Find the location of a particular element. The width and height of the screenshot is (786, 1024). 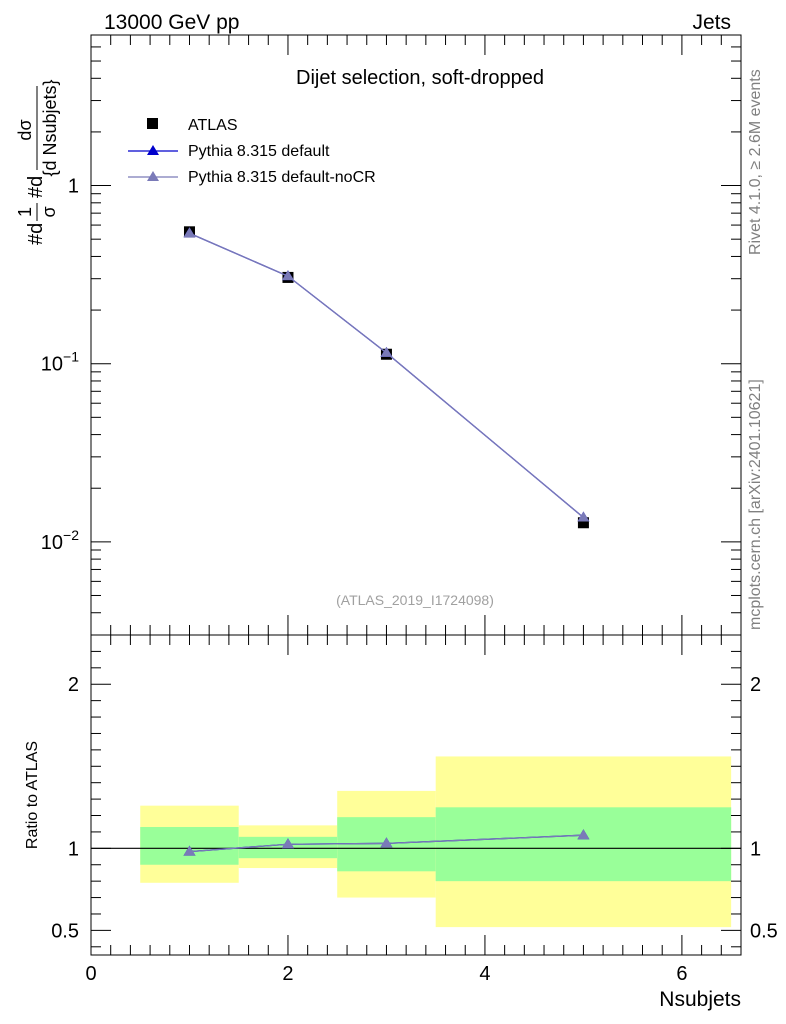

ratio-uncertainty-bands is located at coordinates (436, 842).